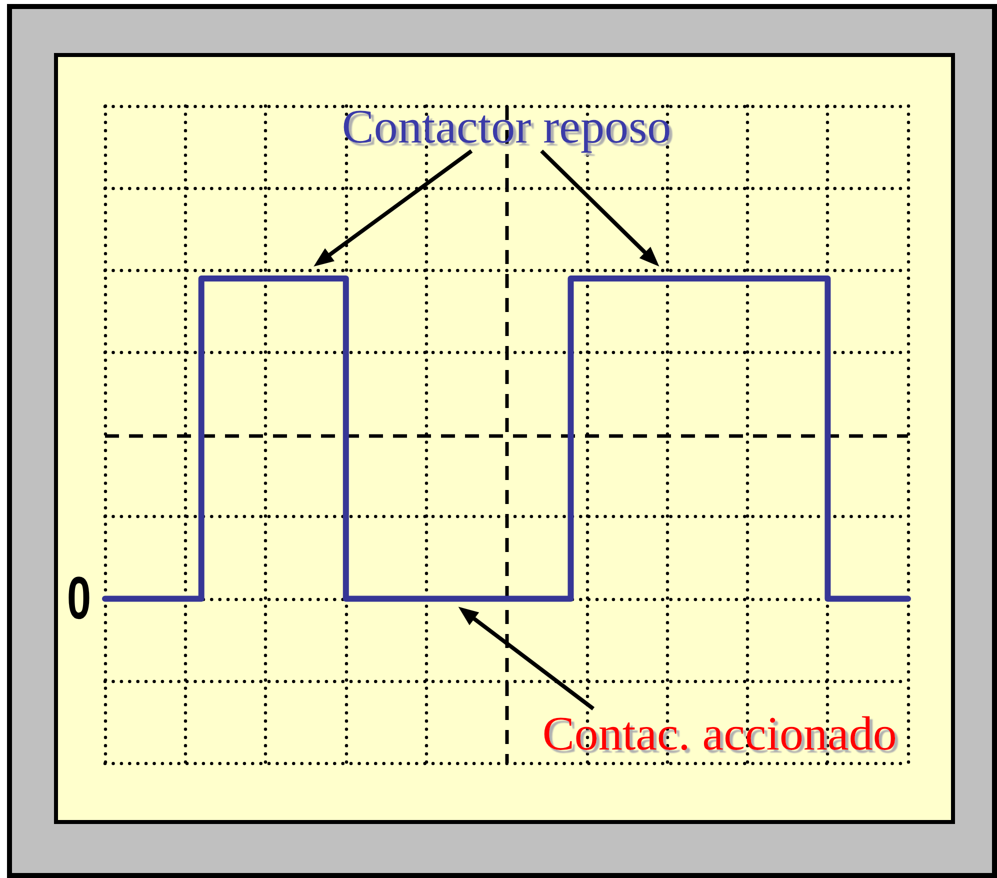 Image resolution: width=997 pixels, height=878 pixels. What do you see at coordinates (719, 733) in the screenshot?
I see `text: Contac. accionado` at bounding box center [719, 733].